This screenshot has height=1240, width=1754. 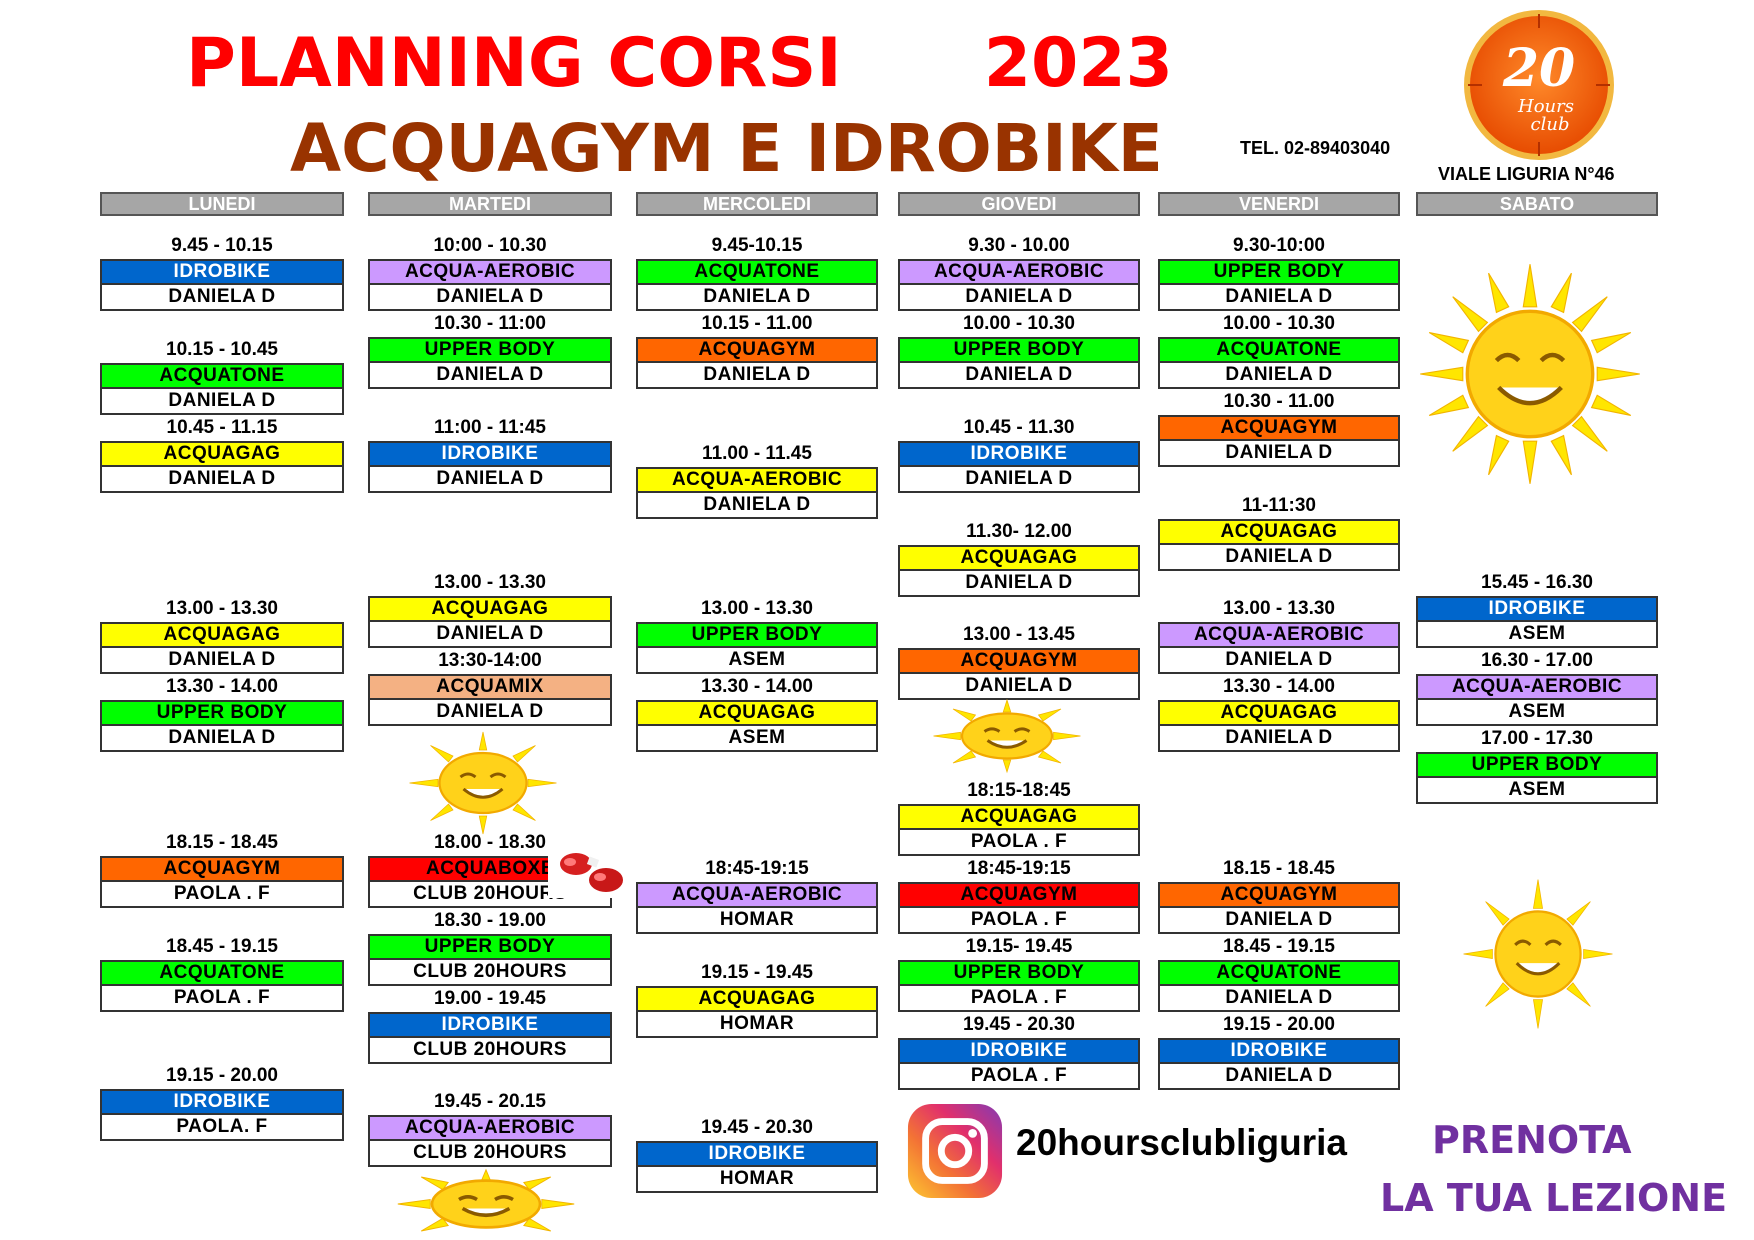 I want to click on class-block: 19.45 - 20.30 IDROBIKE HOMAR, so click(x=757, y=1154).